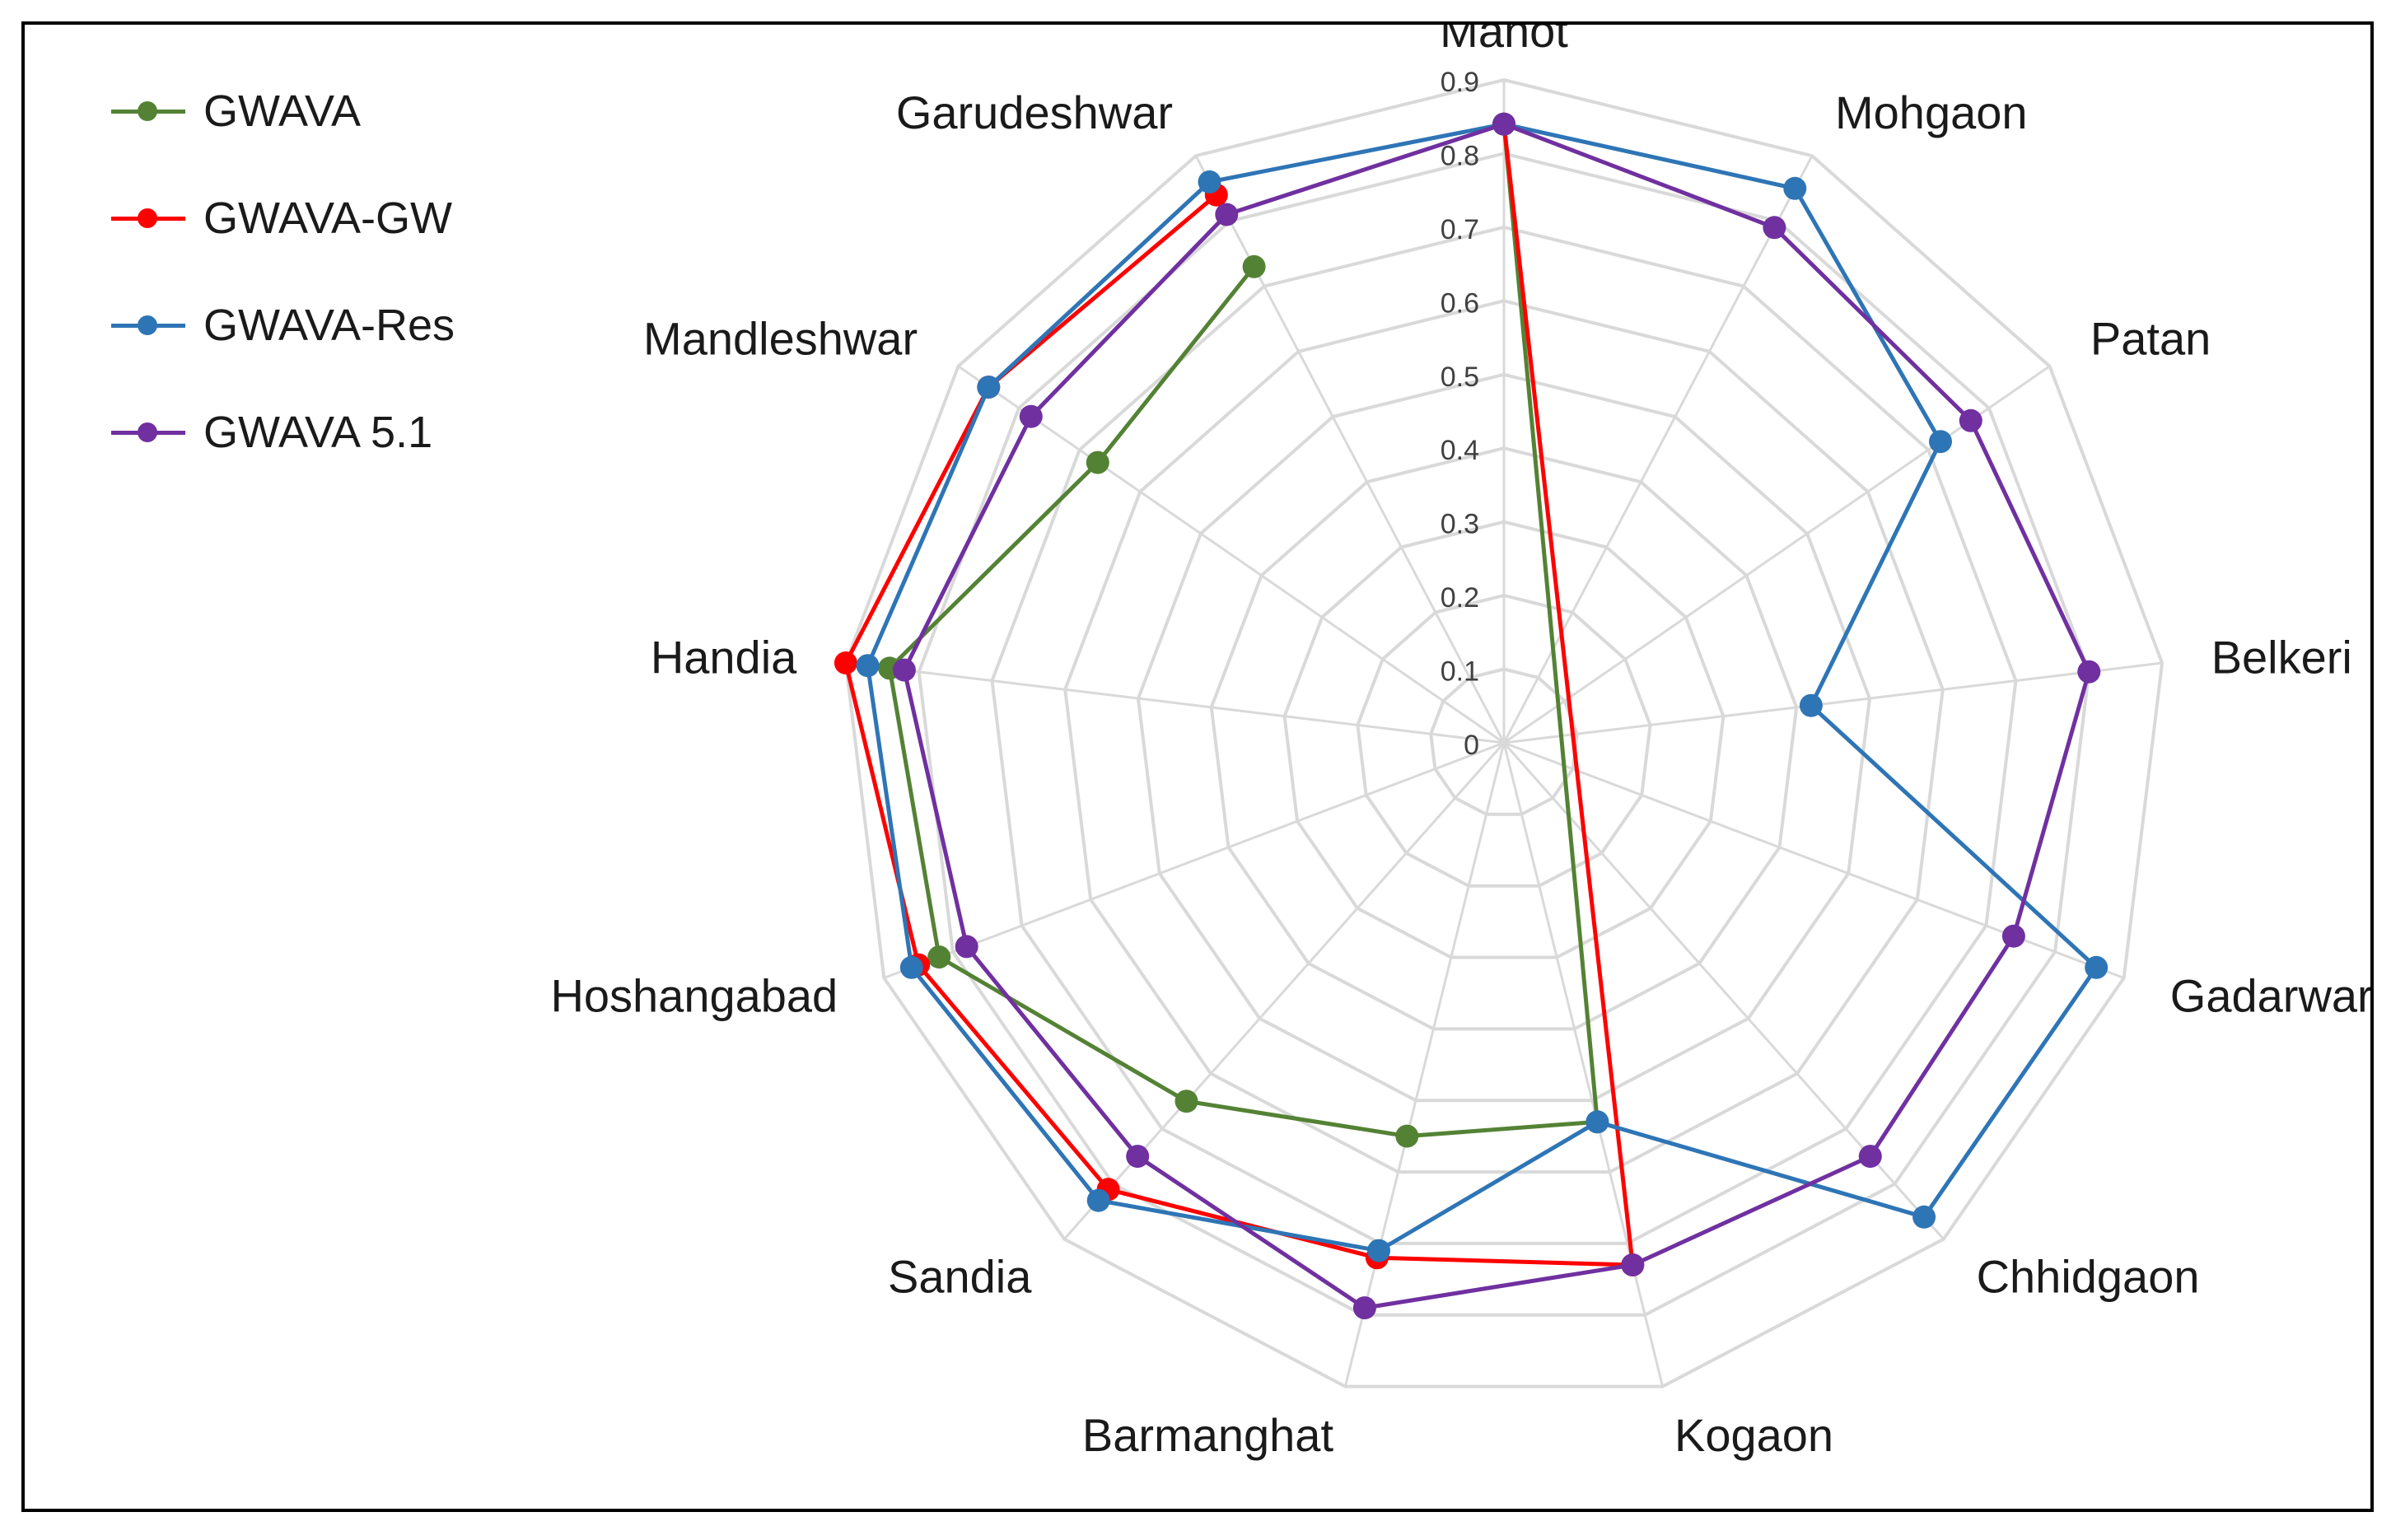 The image size is (2405, 1540). I want to click on legend-item: GWAVA-Res, so click(283, 325).